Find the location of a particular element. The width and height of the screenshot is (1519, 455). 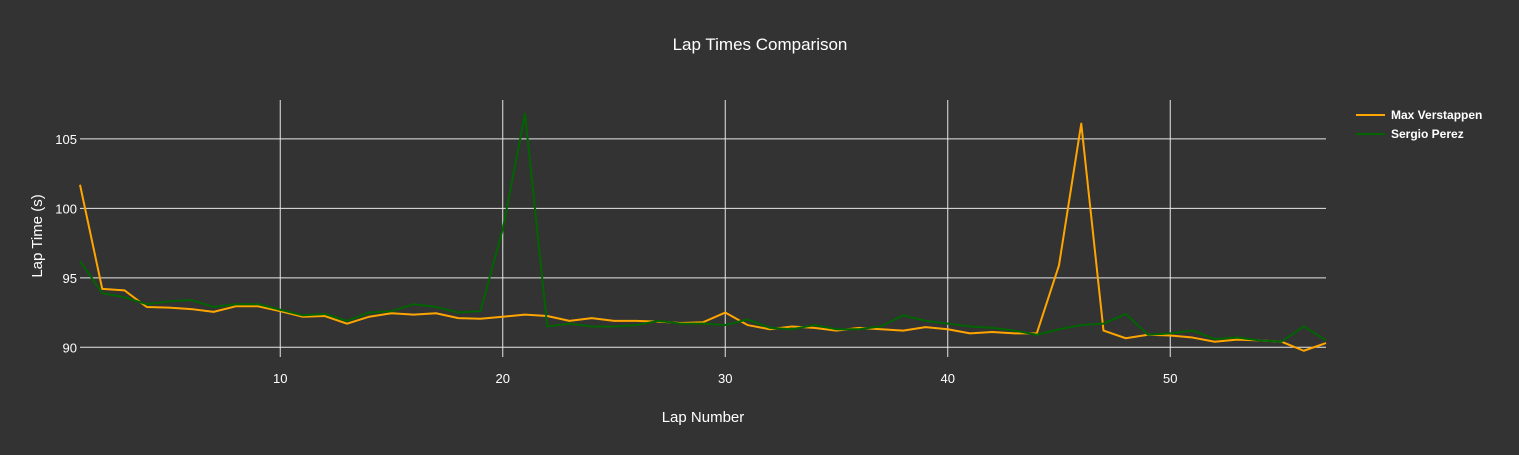

chart-title: Lap Times Comparison is located at coordinates (760, 44).